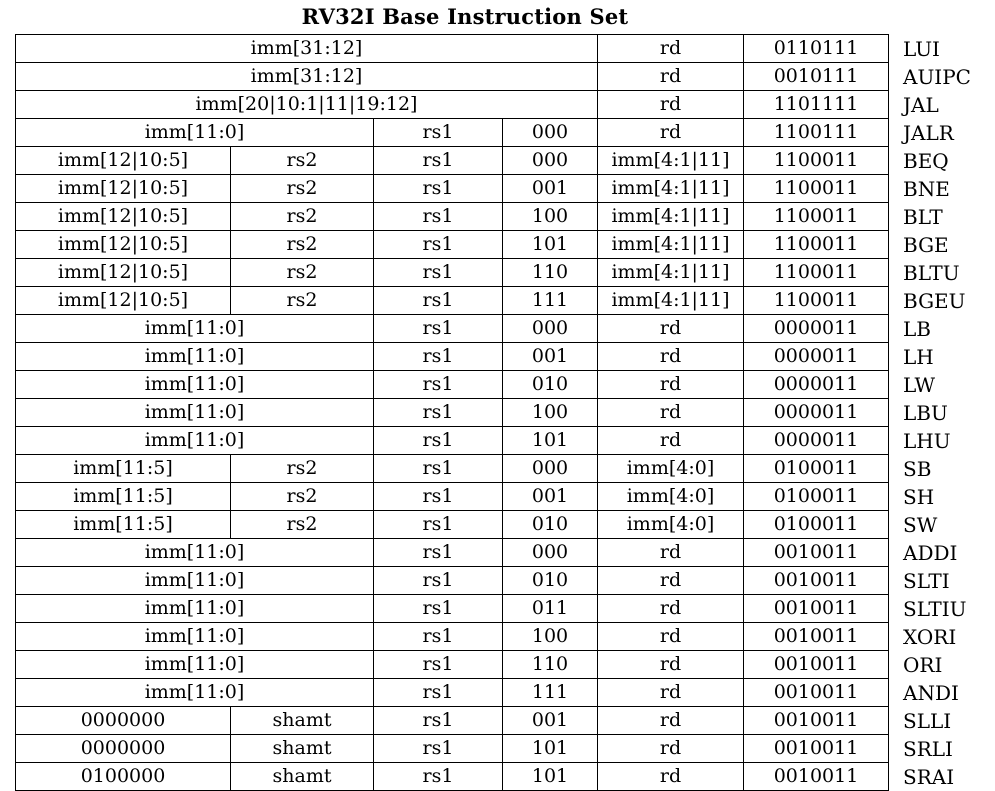  I want to click on encoding-field: 0110111, so click(816, 48).